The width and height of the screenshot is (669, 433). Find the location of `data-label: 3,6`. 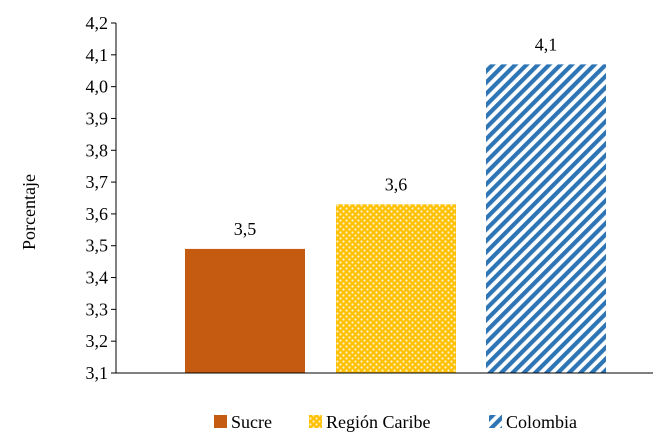

data-label: 3,6 is located at coordinates (396, 184).